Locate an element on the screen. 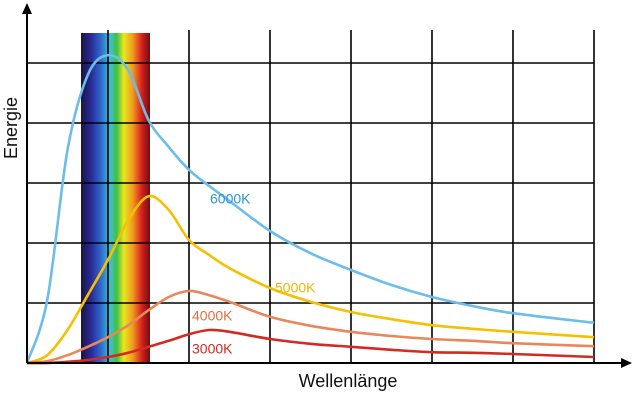  visible-spectrum is located at coordinates (115, 198).